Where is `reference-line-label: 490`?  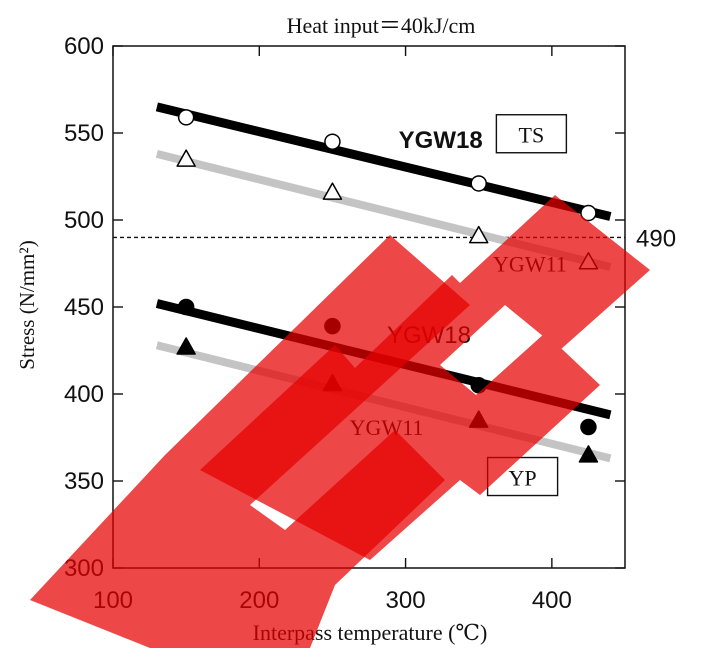 reference-line-label: 490 is located at coordinates (656, 238).